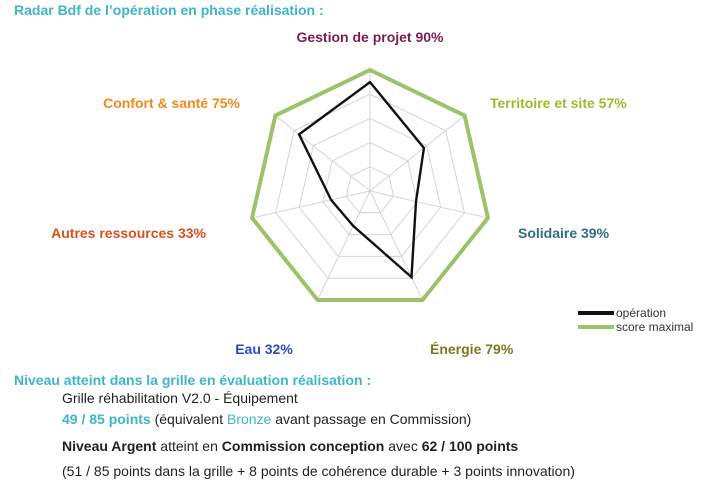 The width and height of the screenshot is (720, 492). Describe the element at coordinates (371, 419) in the screenshot. I see `equiv-suffix: avant passage en Commission)` at that location.